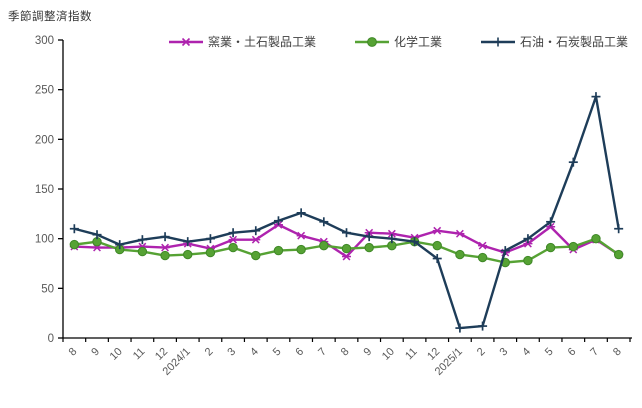 The image size is (642, 408). What do you see at coordinates (262, 42) in the screenshot?
I see `legend-label-ceramics: 窯業・土石製品工業` at bounding box center [262, 42].